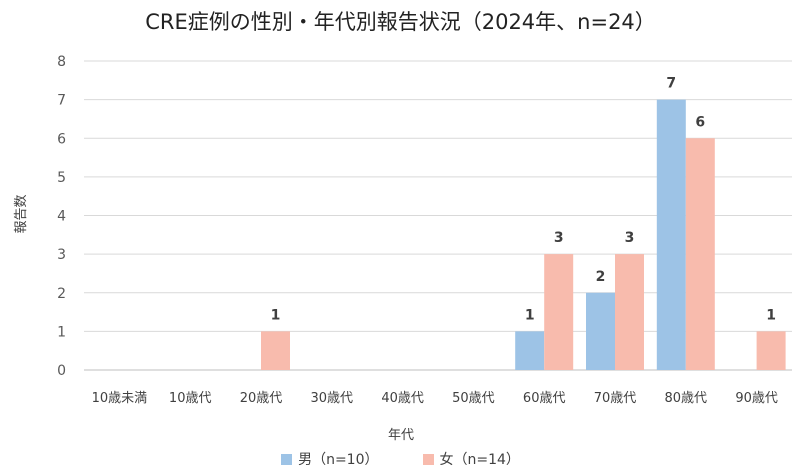  What do you see at coordinates (479, 460) in the screenshot?
I see `legend-label-female: 女（n=14）` at bounding box center [479, 460].